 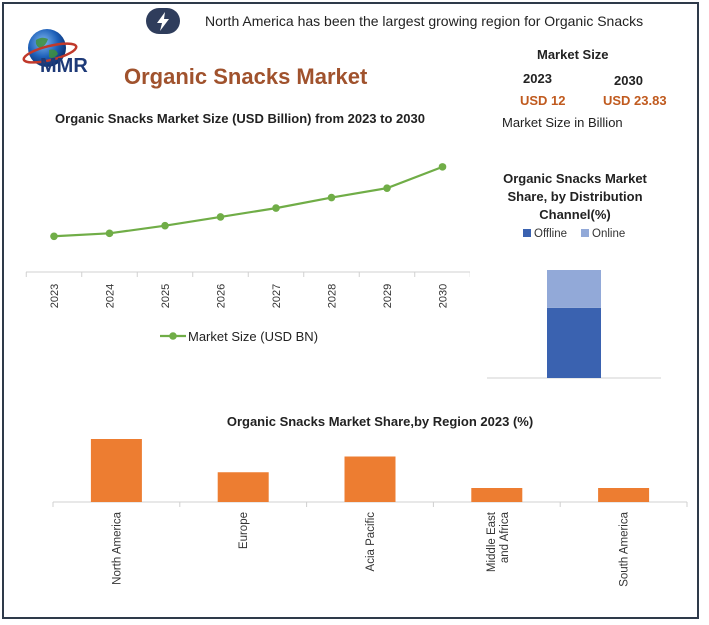 What do you see at coordinates (277, 296) in the screenshot?
I see `x-tick-label-2027: 2027` at bounding box center [277, 296].